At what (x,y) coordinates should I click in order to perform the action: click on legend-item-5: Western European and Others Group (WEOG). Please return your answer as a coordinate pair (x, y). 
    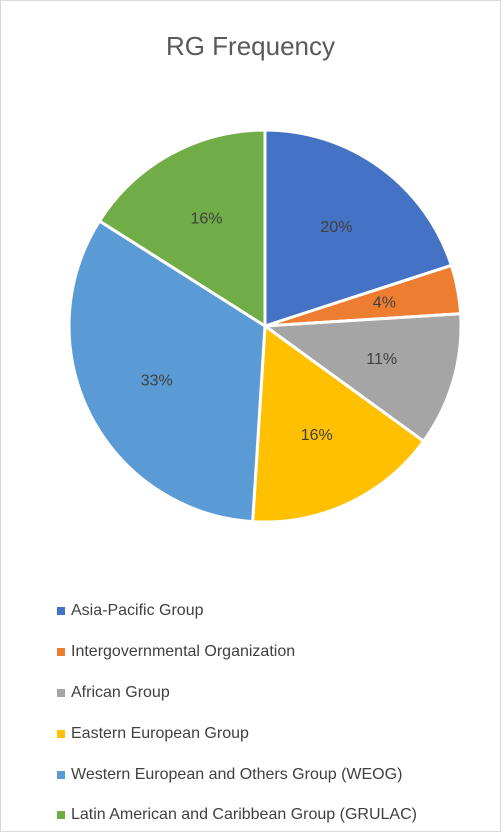
    Looking at the image, I should click on (237, 774).